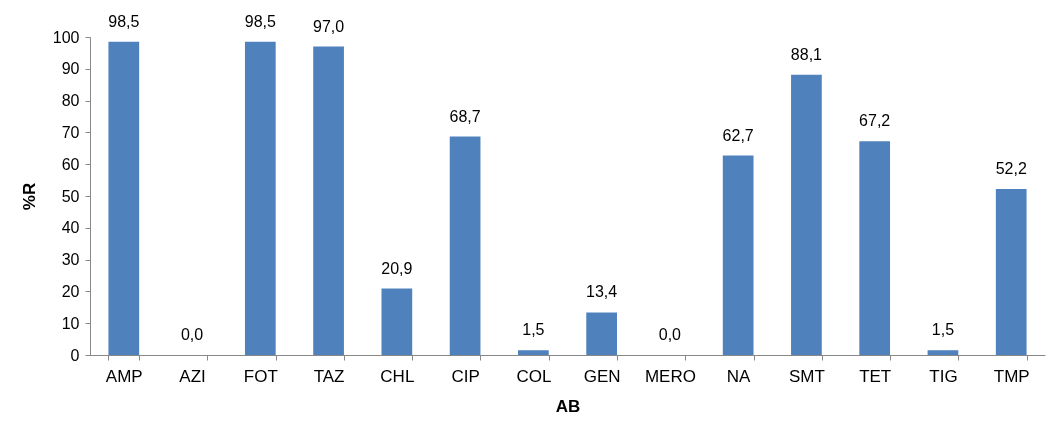 The image size is (1056, 444). I want to click on x-tick-label: AMP, so click(124, 376).